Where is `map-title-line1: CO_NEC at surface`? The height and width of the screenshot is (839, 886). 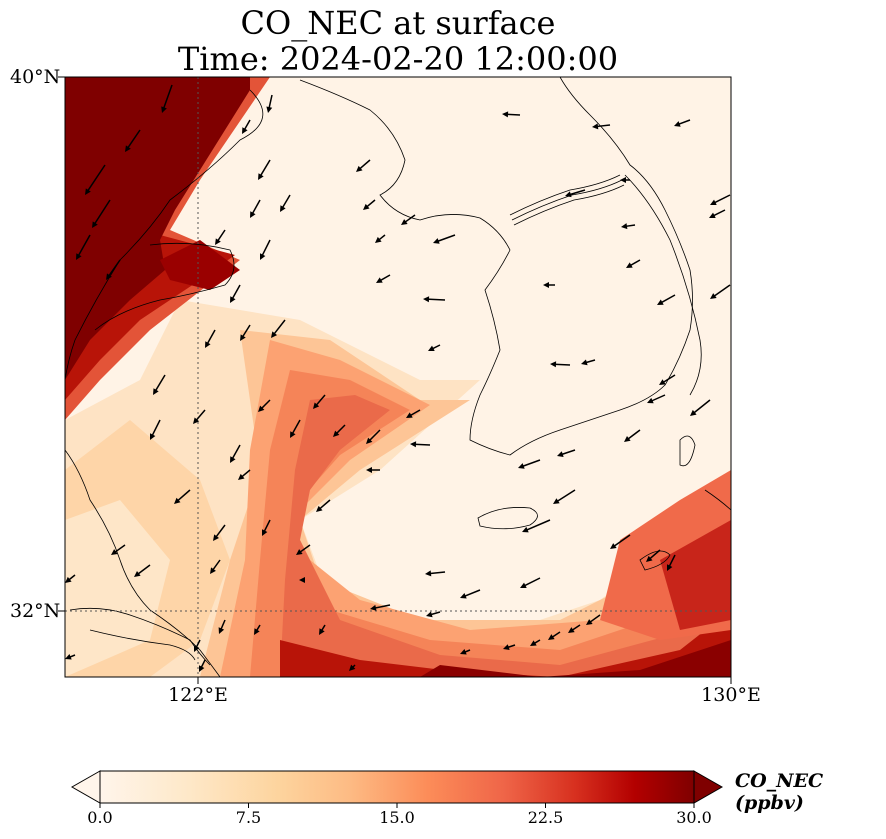
map-title-line1: CO_NEC at surface is located at coordinates (398, 23).